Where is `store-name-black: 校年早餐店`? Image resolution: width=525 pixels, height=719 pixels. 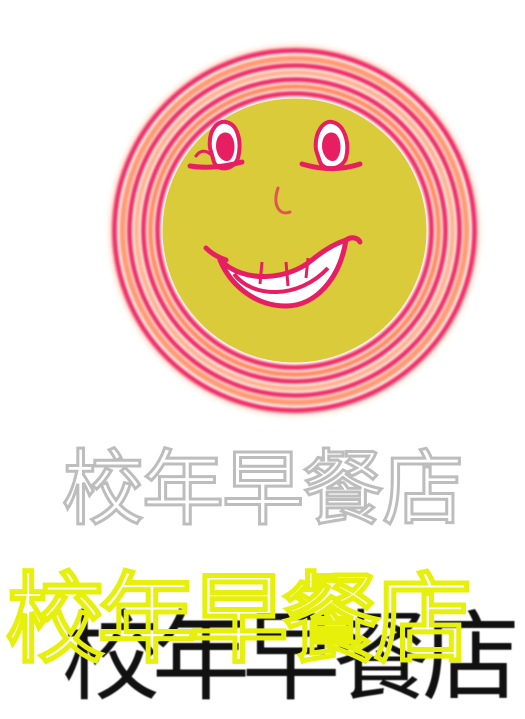
store-name-black: 校年早餐店 is located at coordinates (291, 658).